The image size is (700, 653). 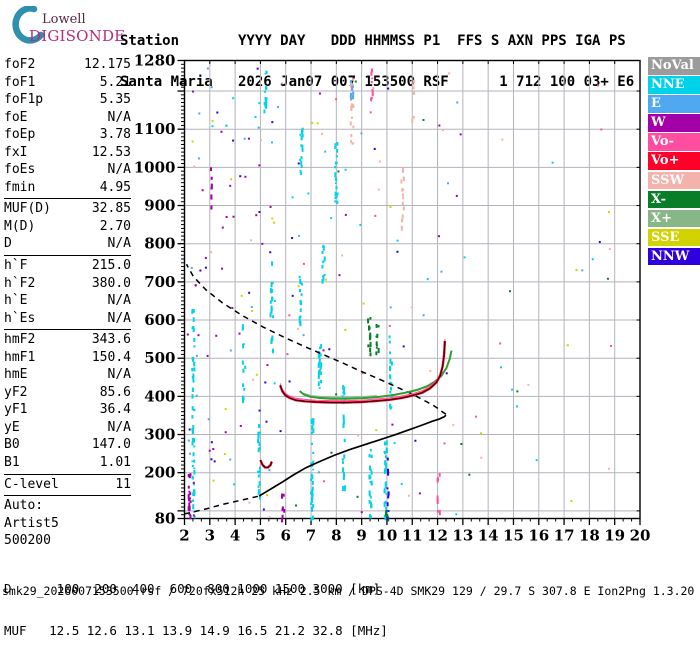 I want to click on topside-profile-dashed, so click(x=316, y=339).